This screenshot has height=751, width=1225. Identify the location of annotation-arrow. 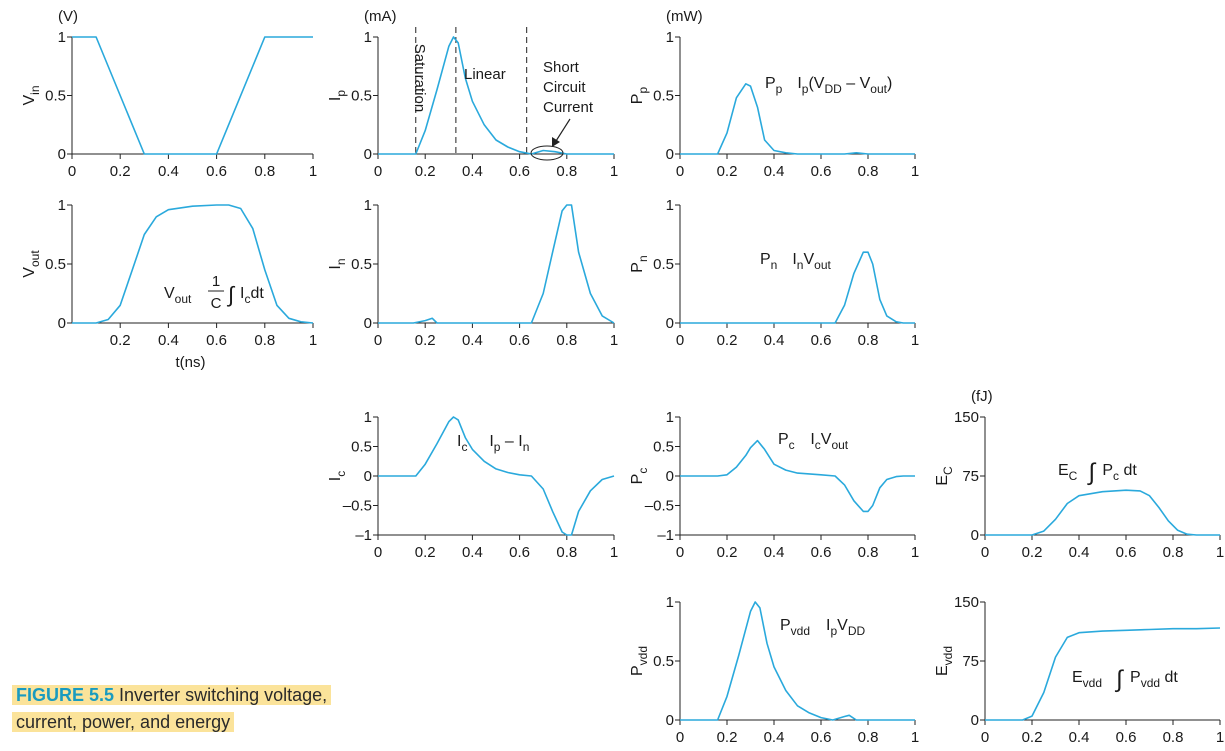
(563, 130).